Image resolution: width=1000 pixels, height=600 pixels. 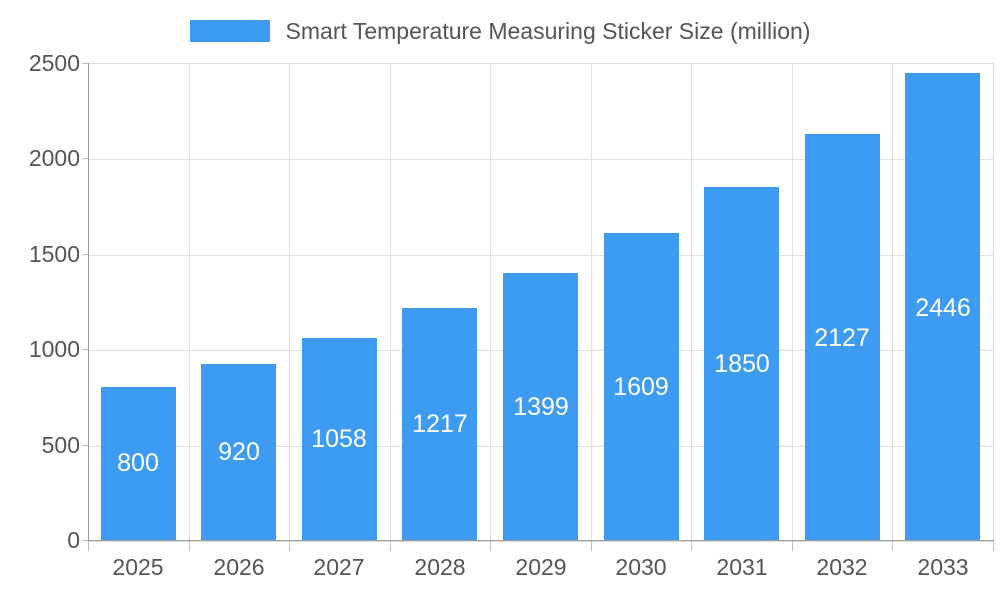 I want to click on x-axis-tick-label: 2032, so click(x=842, y=567).